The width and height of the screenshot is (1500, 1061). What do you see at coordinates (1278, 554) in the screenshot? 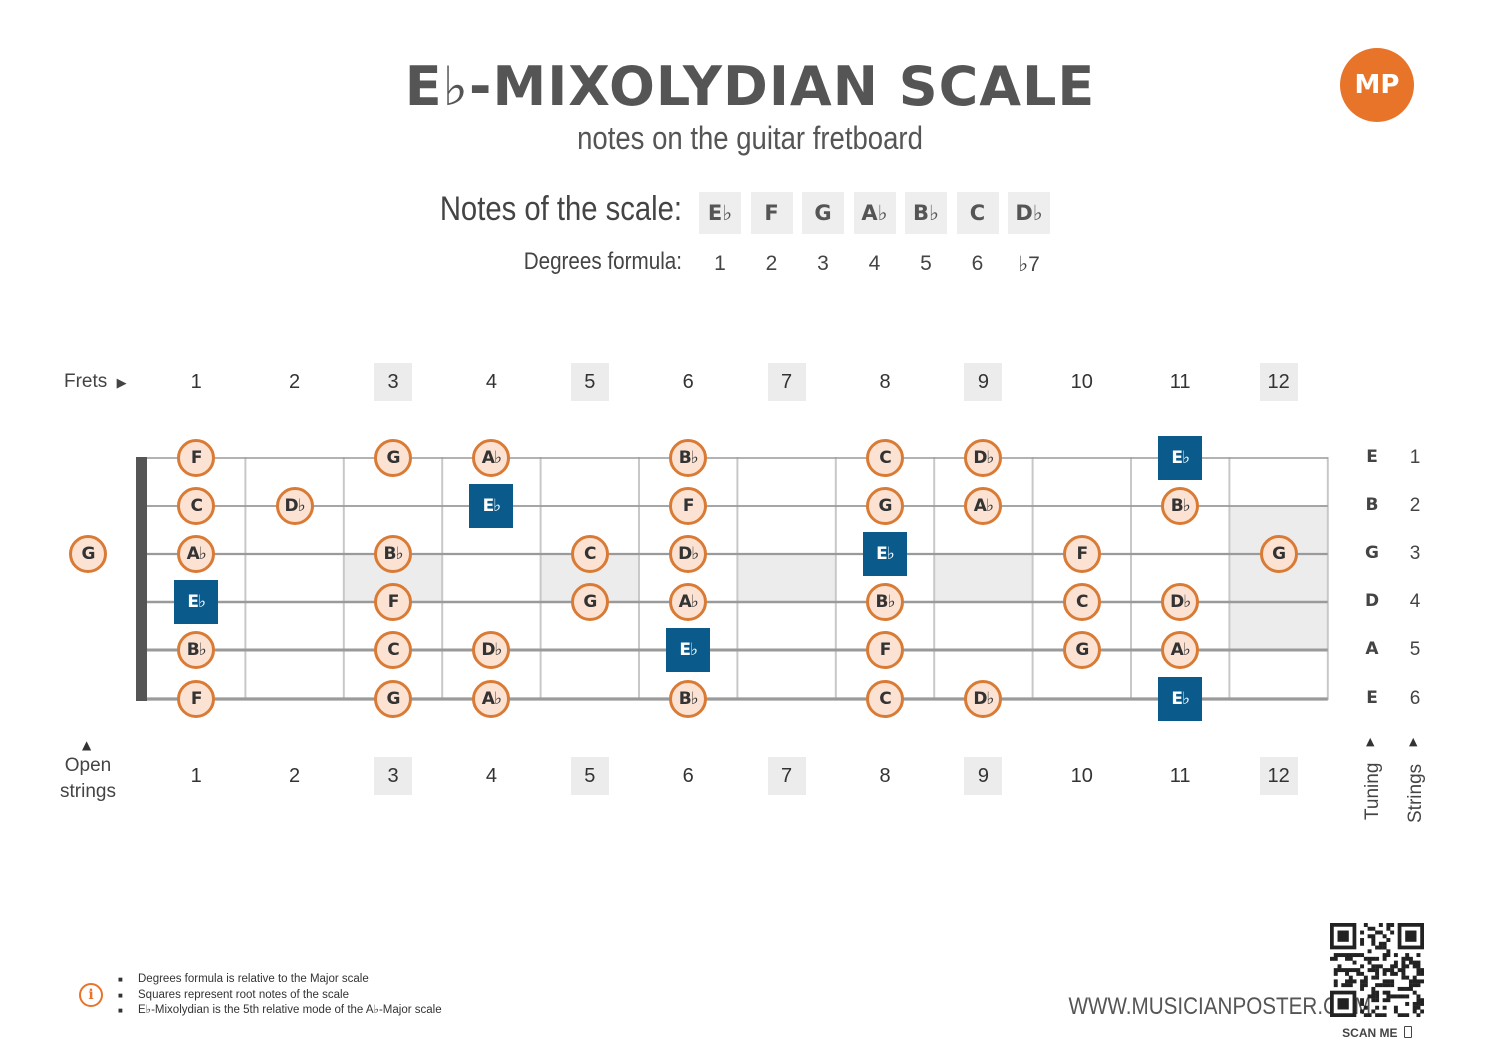
I see `scale-note: G` at bounding box center [1278, 554].